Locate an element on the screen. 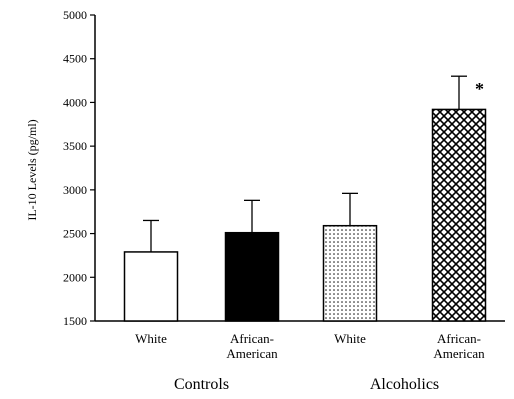 Image resolution: width=514 pixels, height=399 pixels. y-tick-label: 3500 is located at coordinates (75, 146).